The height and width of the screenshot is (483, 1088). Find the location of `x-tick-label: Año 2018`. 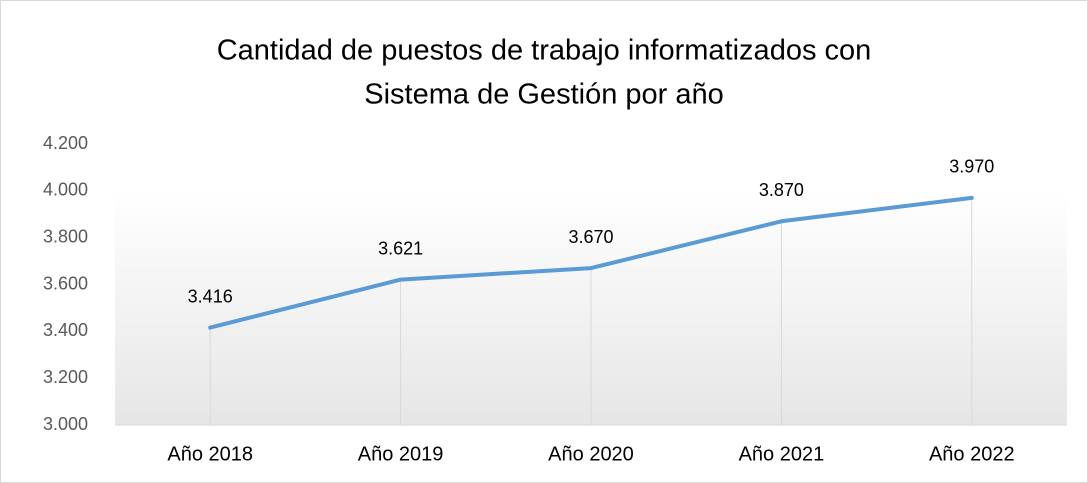

x-tick-label: Año 2018 is located at coordinates (210, 454).